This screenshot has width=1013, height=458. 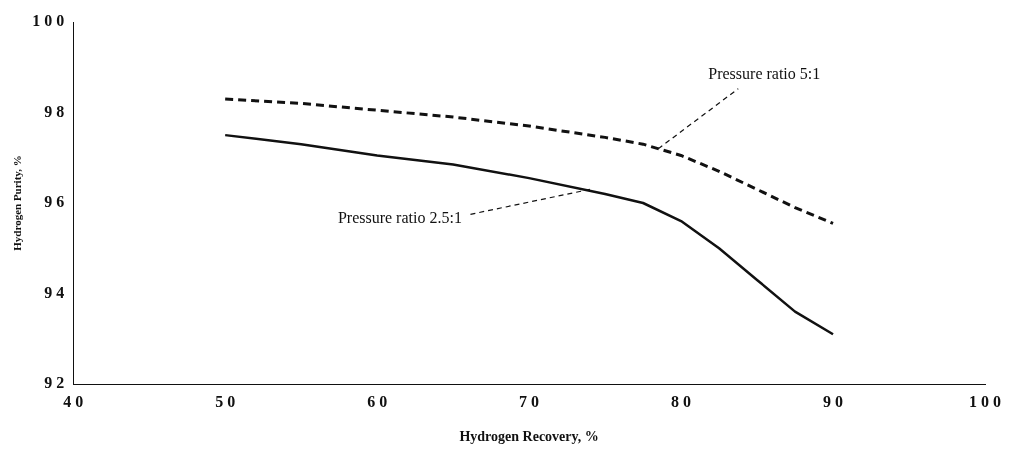 I want to click on y-tick-label: 9 6, so click(x=54, y=202).